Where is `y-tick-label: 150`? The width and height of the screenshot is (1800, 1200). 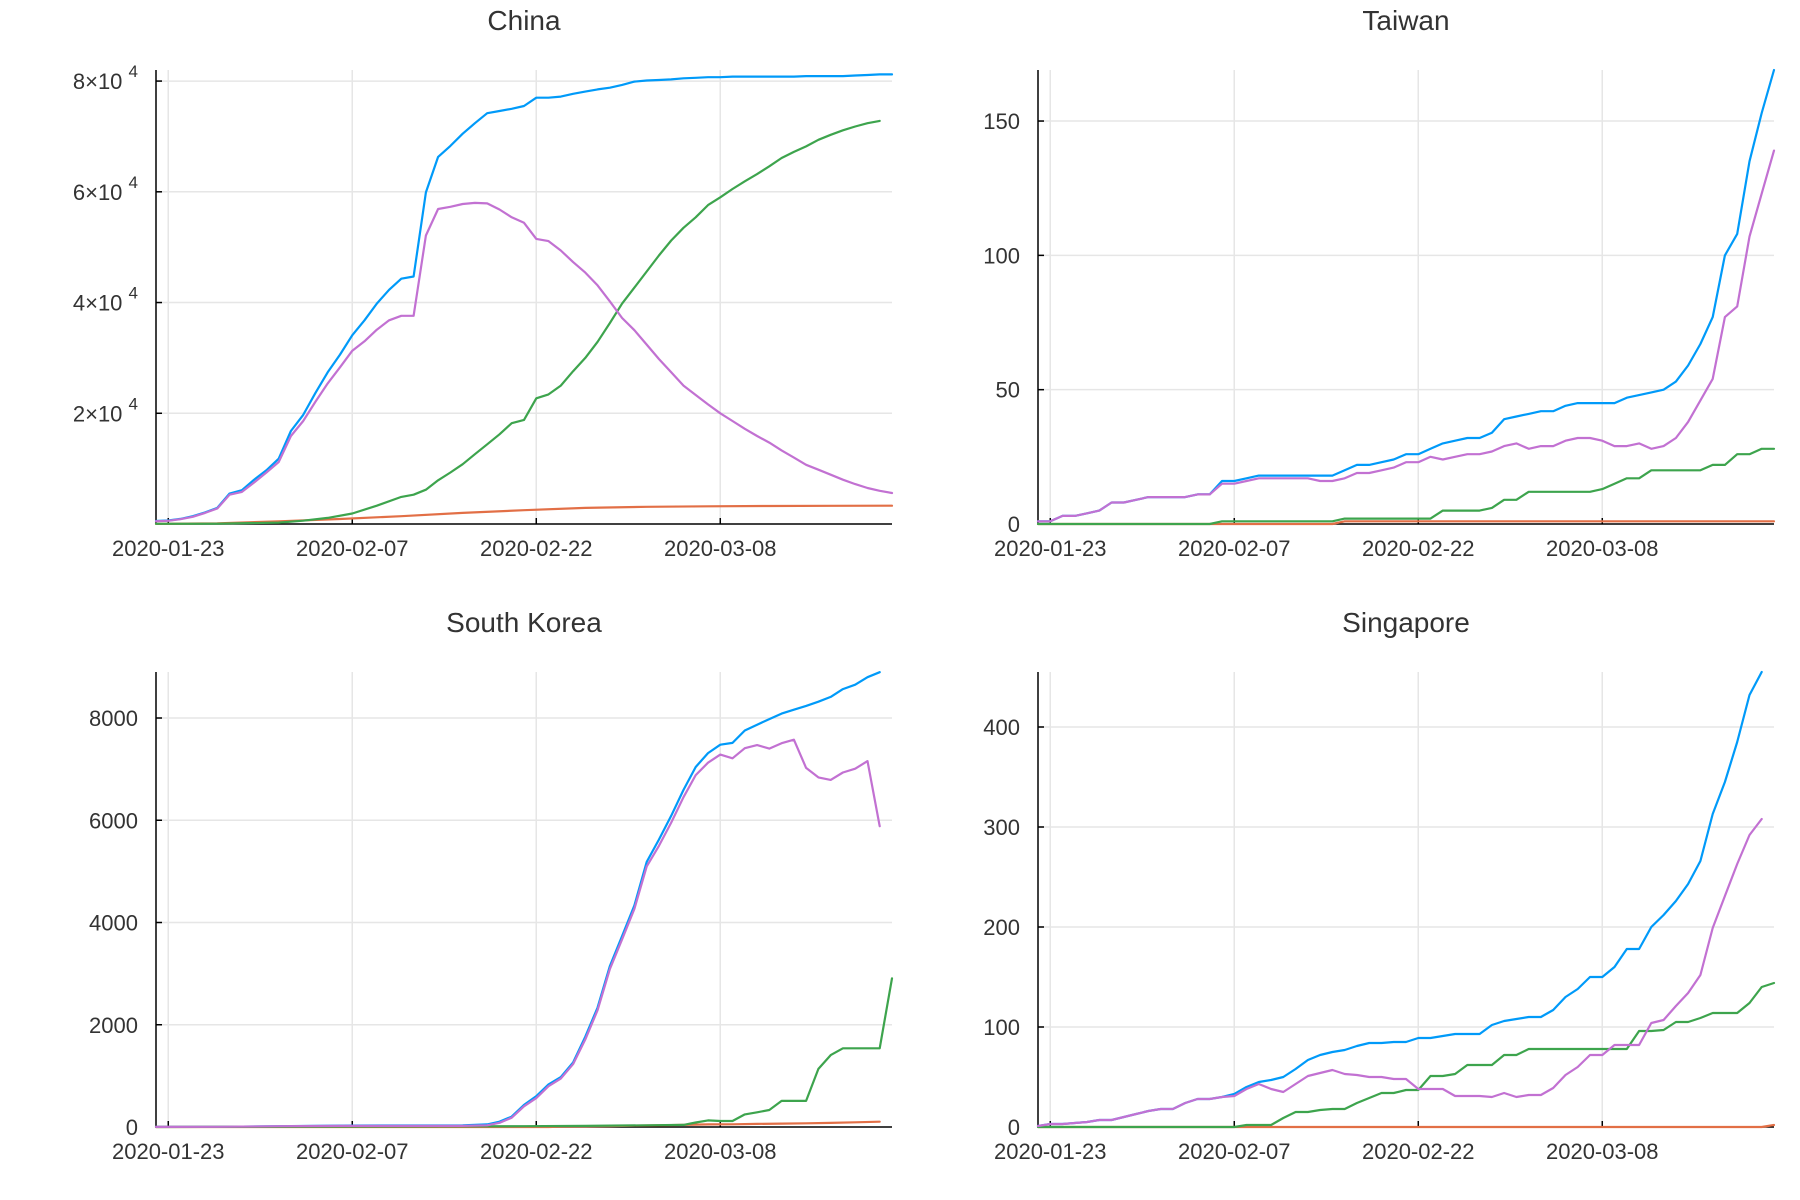 y-tick-label: 150 is located at coordinates (1001, 121).